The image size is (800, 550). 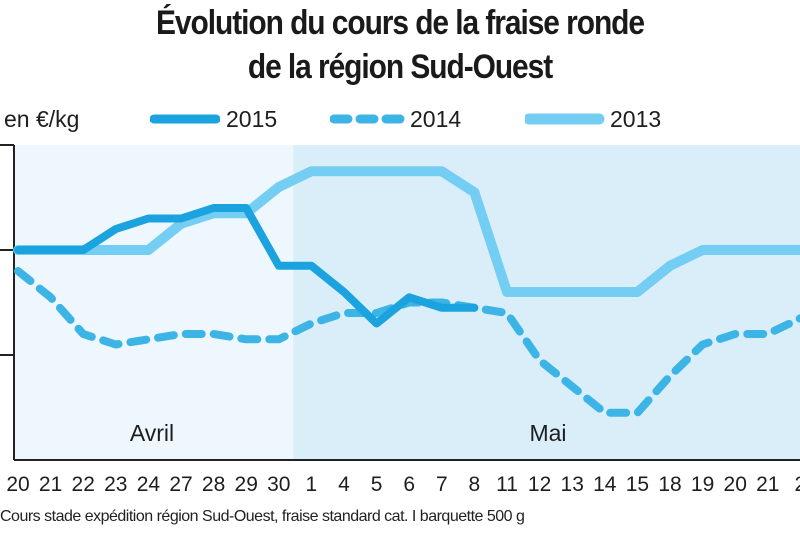 I want to click on month-label-mai: Mai, so click(x=547, y=433).